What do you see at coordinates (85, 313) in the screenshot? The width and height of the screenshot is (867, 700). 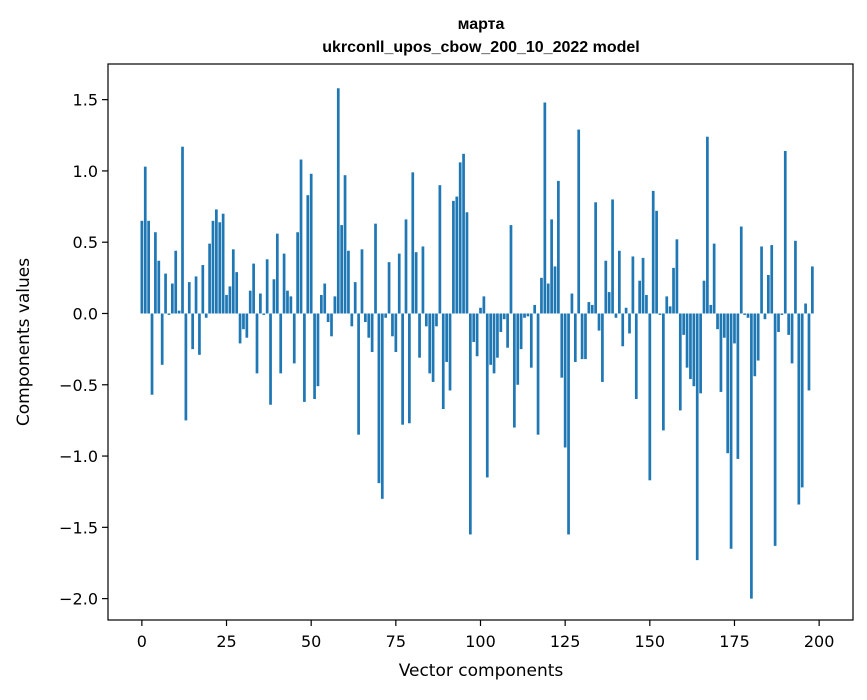 I see `y-tick-label-3: 0.0` at bounding box center [85, 313].